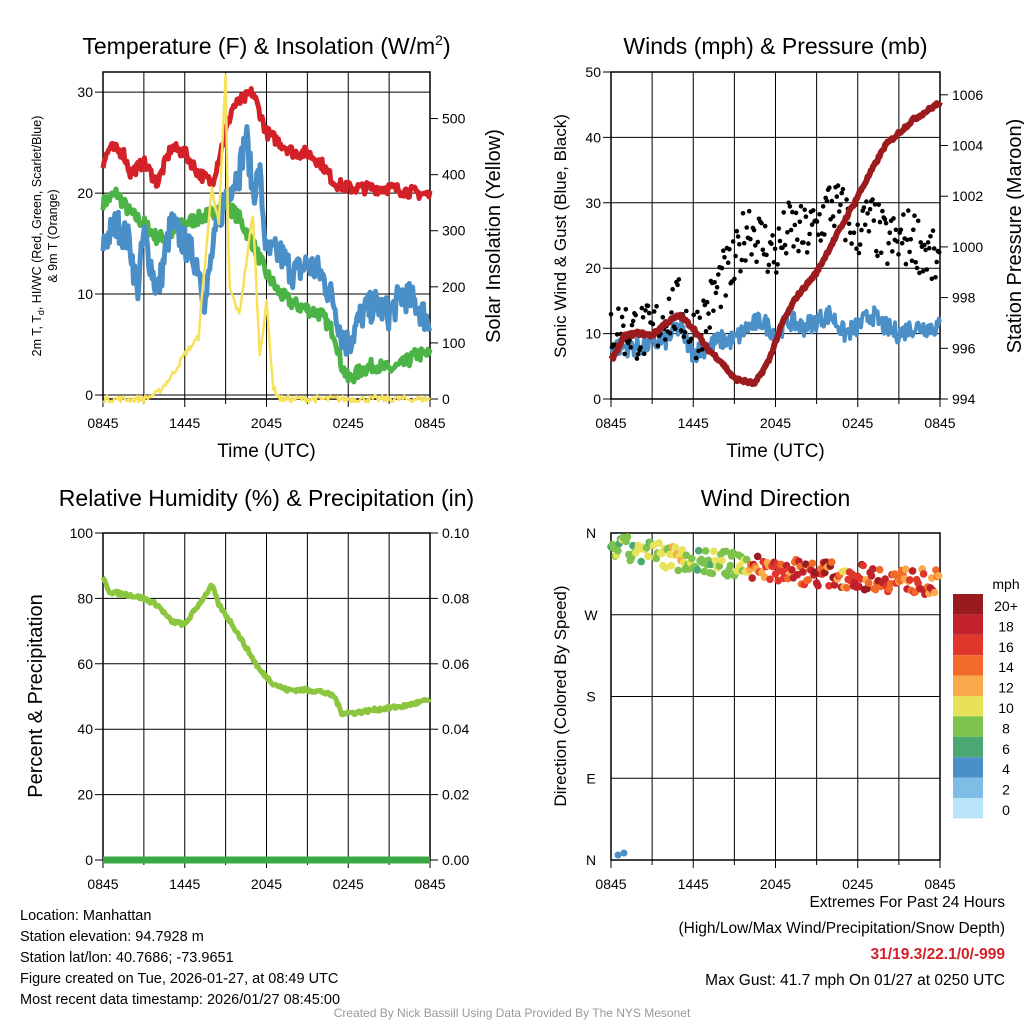  What do you see at coordinates (967, 247) in the screenshot?
I see `right-tick-label: 1000` at bounding box center [967, 247].